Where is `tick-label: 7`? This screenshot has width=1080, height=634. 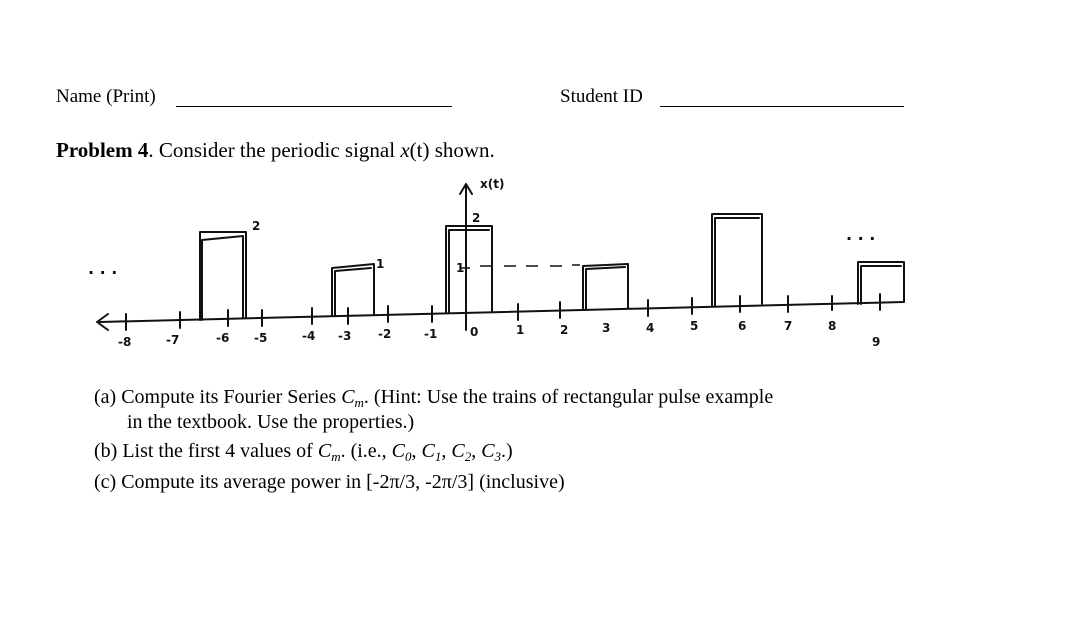
tick-label: 7 is located at coordinates (788, 326).